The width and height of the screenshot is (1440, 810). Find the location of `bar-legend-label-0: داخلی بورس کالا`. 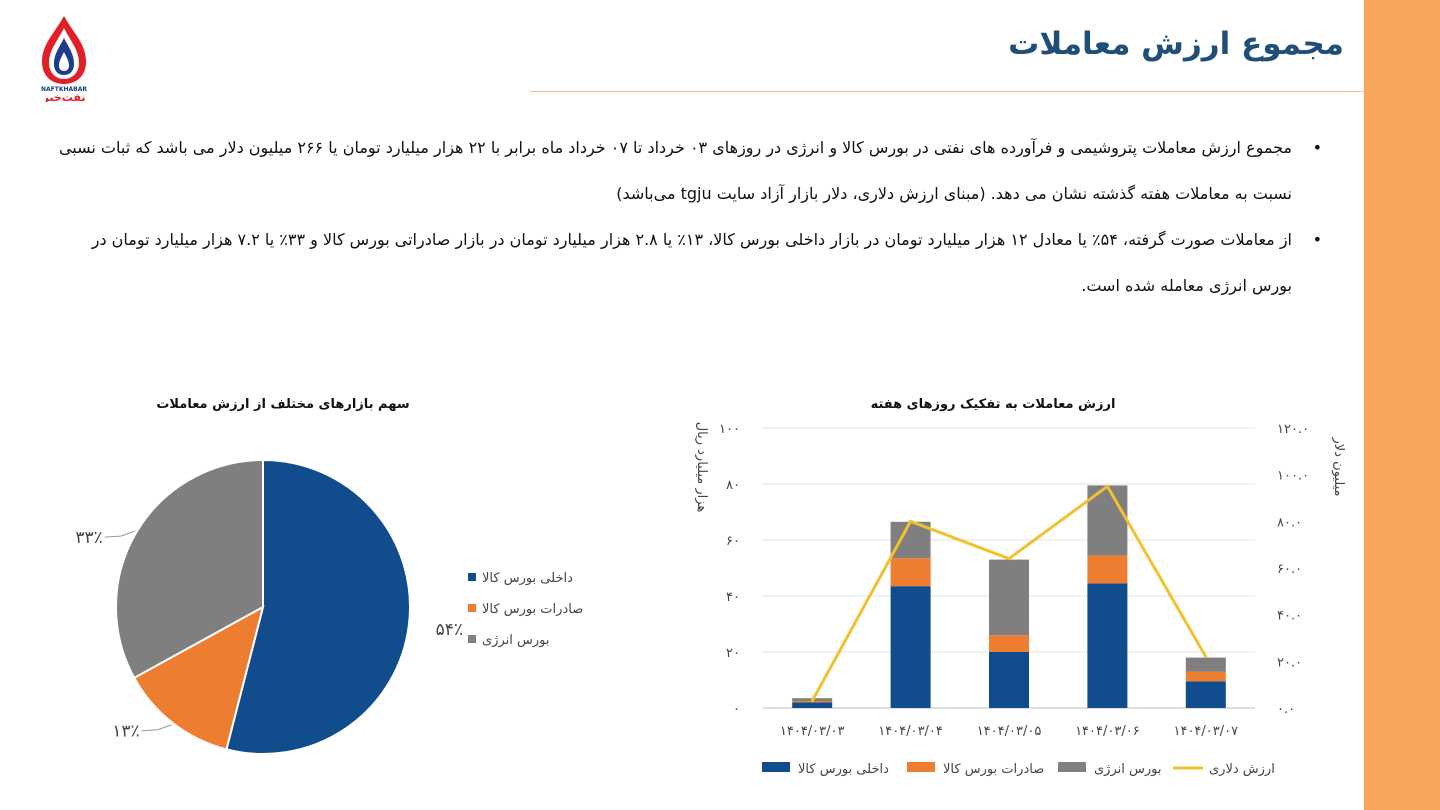

bar-legend-label-0: داخلی بورس کالا is located at coordinates (843, 769).